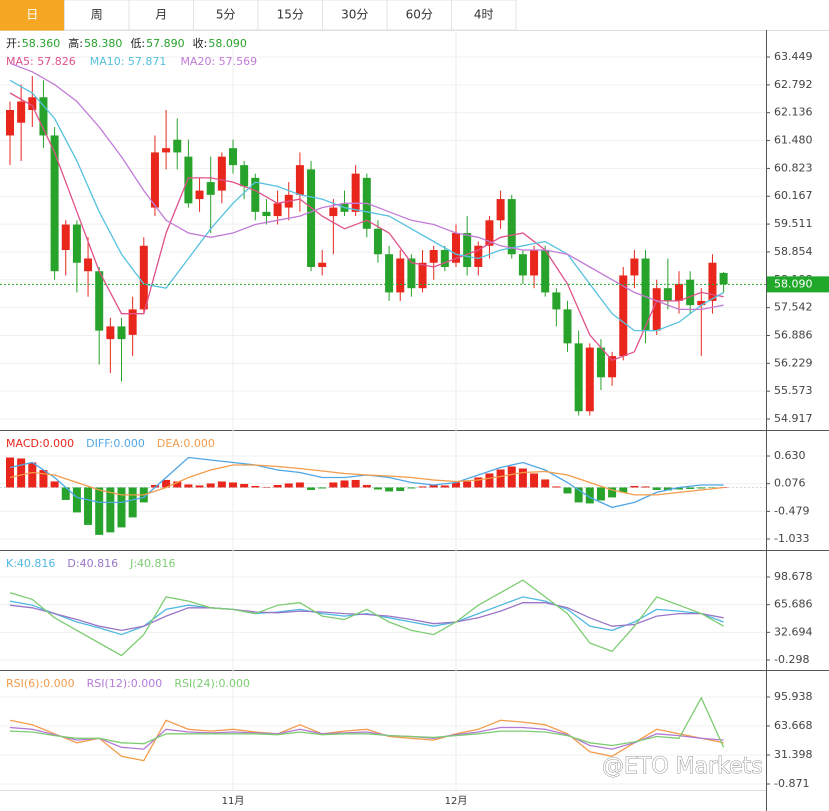 The image size is (829, 811). What do you see at coordinates (161, 15) in the screenshot?
I see `tab-label: 月` at bounding box center [161, 15].